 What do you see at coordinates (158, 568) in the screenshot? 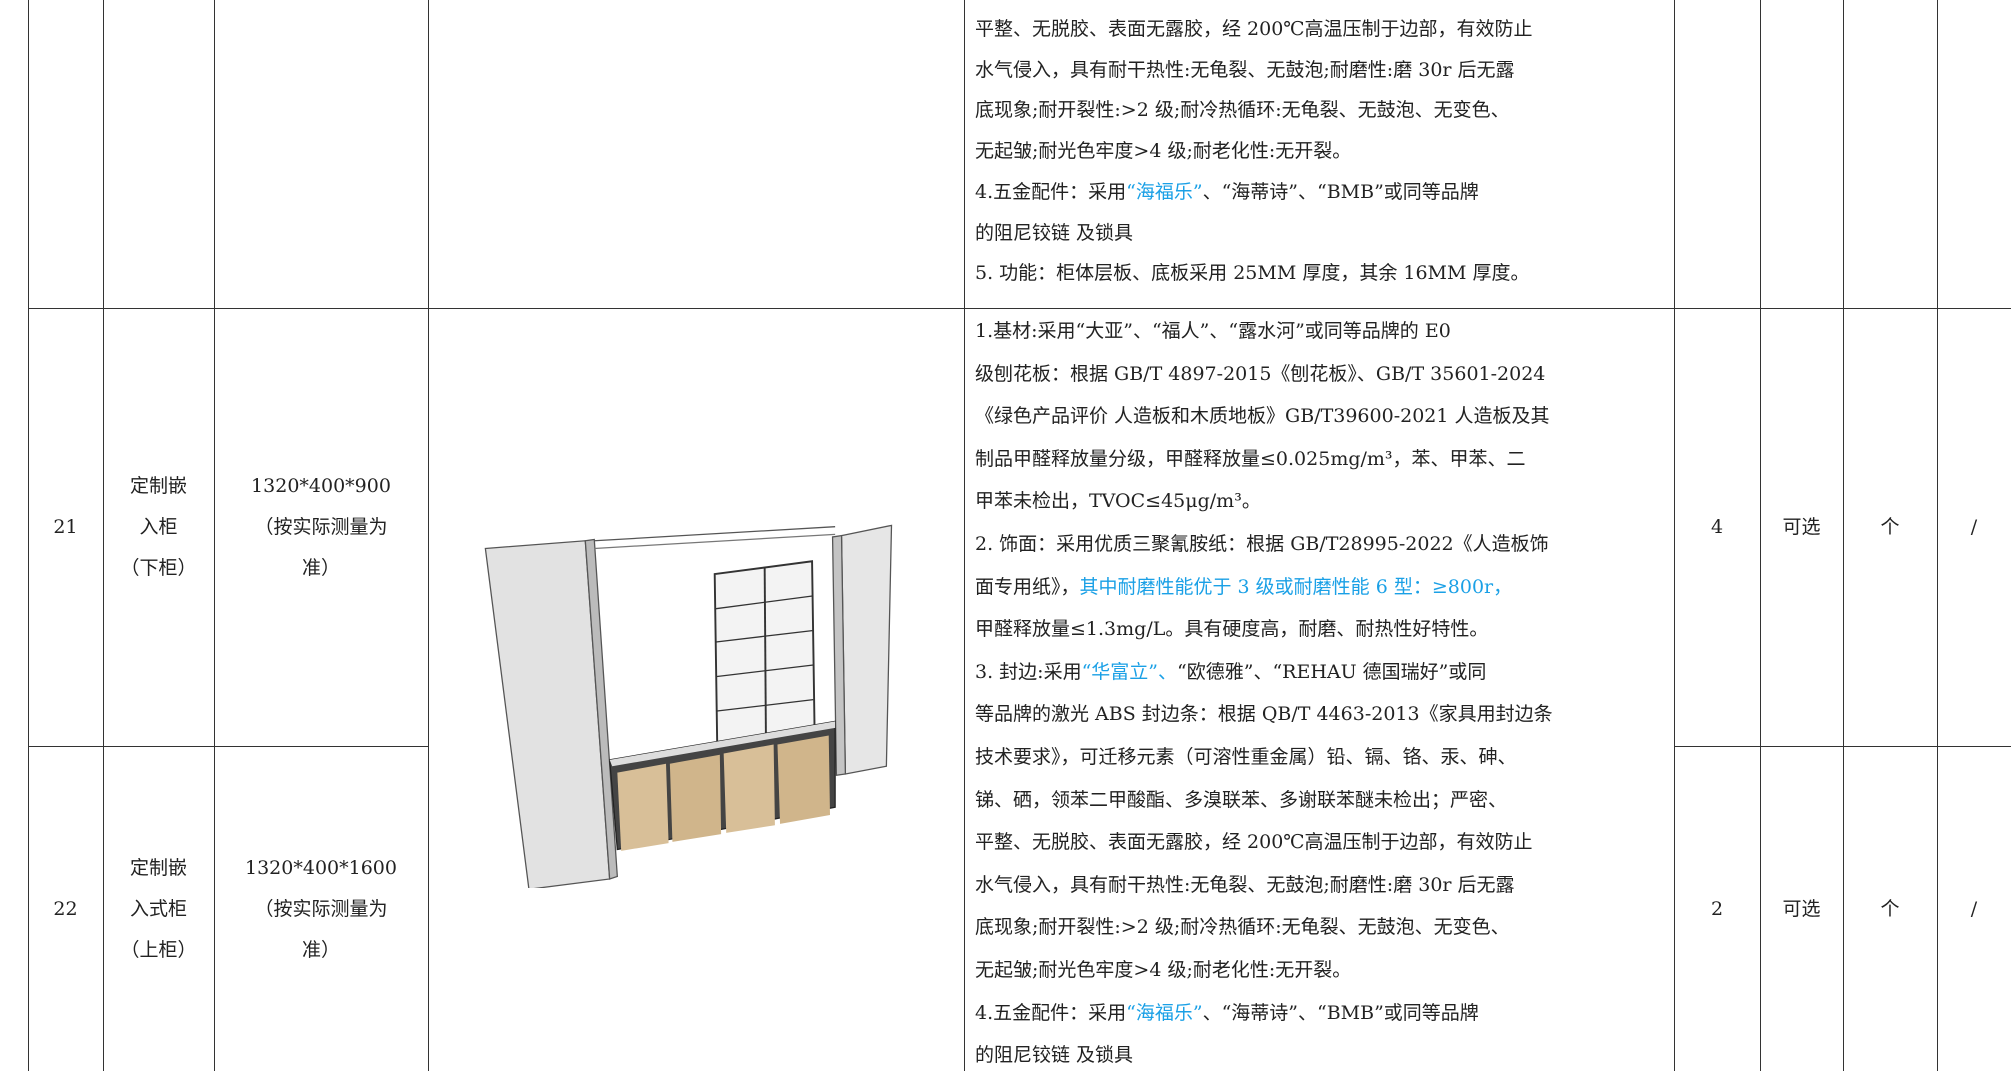
I see `item-name: （下柜）` at bounding box center [158, 568].